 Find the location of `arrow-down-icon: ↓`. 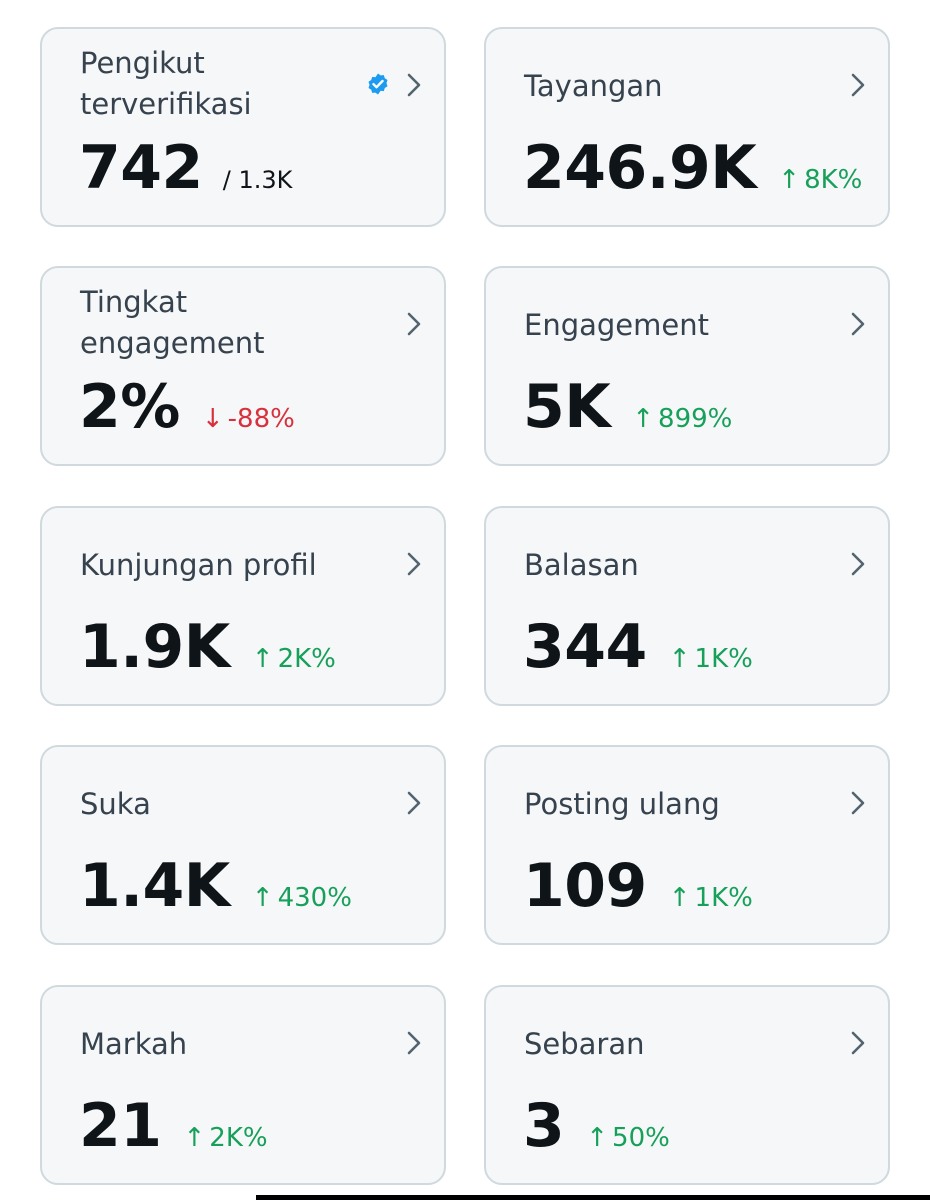

arrow-down-icon: ↓ is located at coordinates (212, 419).